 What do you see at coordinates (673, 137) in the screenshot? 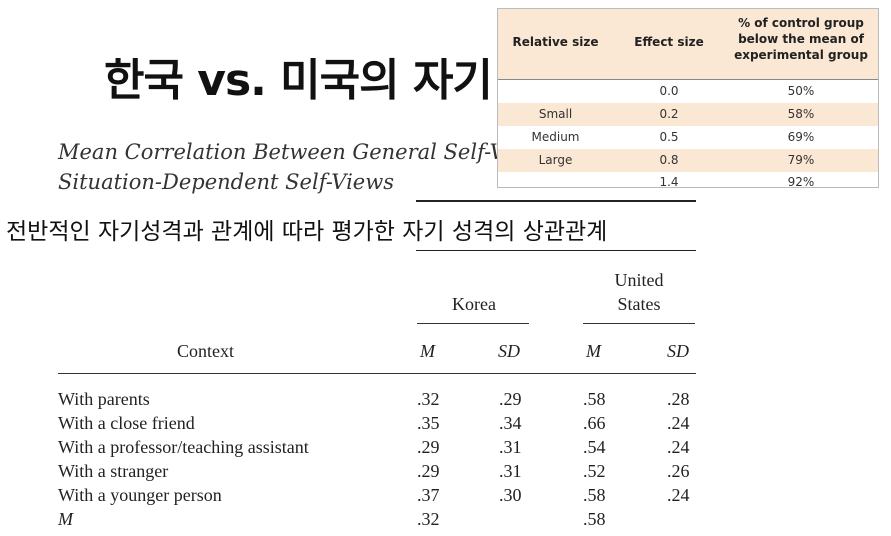
I see `effect-row: Medium 0.5 69%` at bounding box center [673, 137].